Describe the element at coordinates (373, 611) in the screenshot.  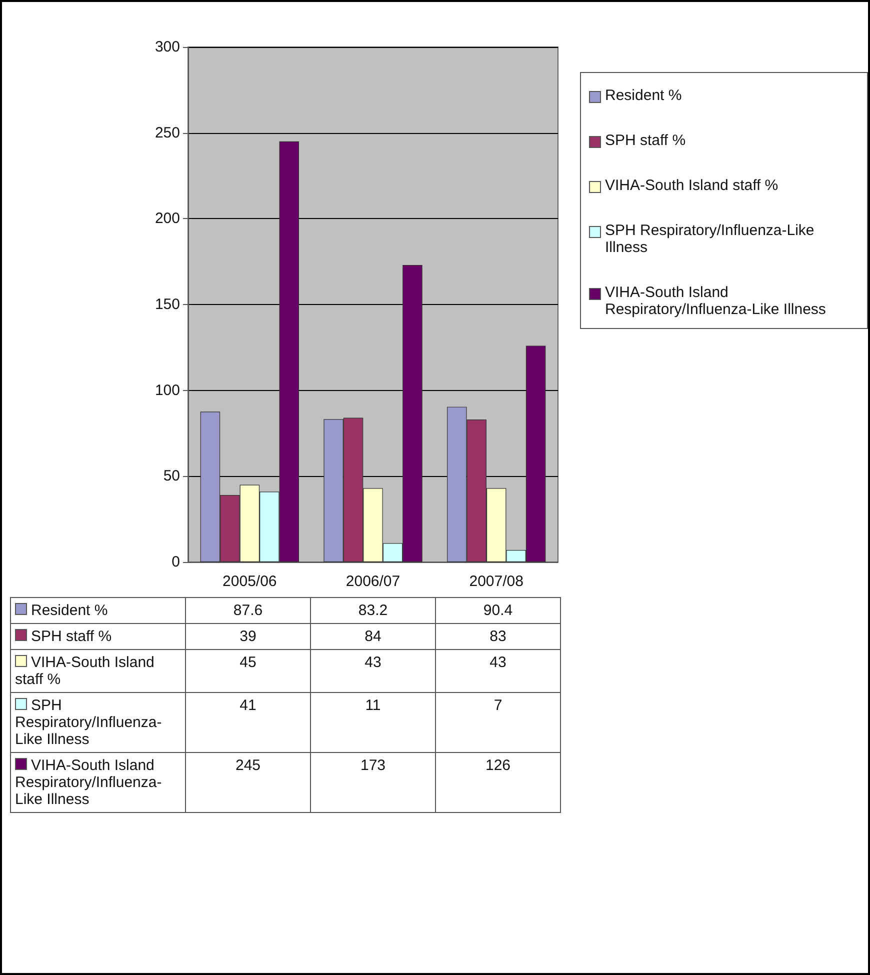
I see `data-label: 83.2` at that location.